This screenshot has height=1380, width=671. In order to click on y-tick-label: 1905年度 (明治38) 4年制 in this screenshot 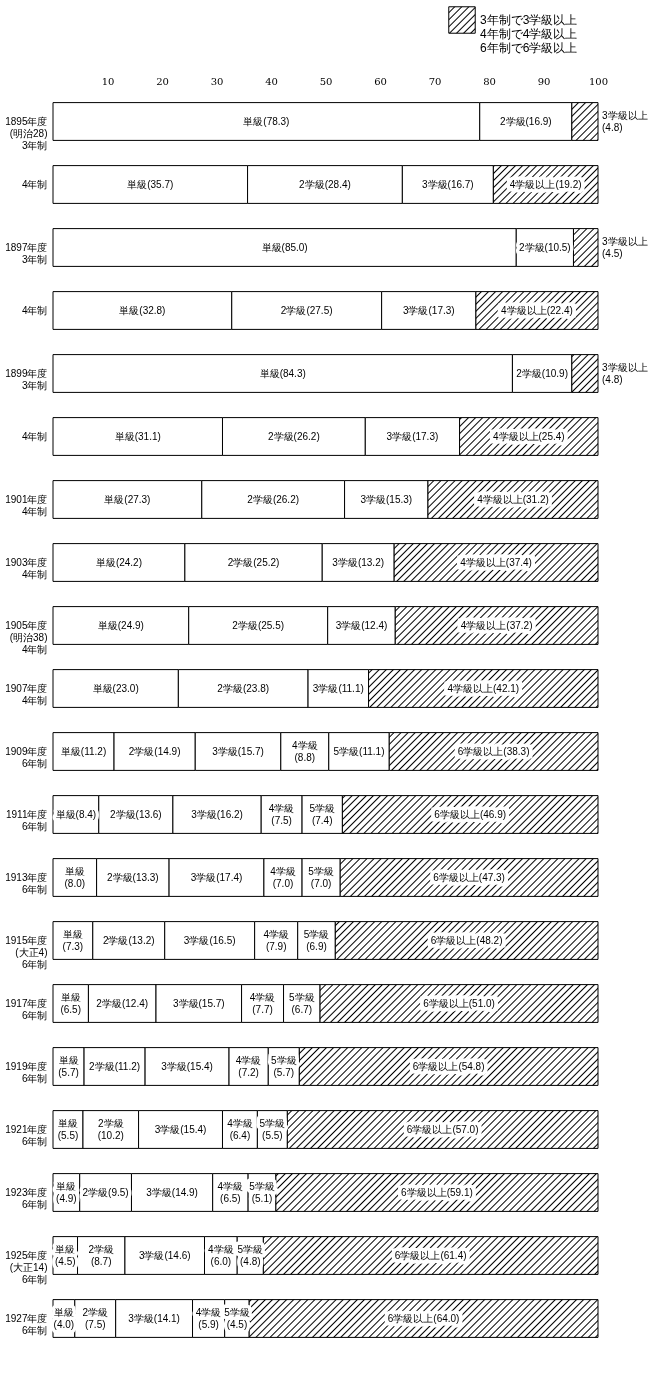, I will do `click(26, 637)`.